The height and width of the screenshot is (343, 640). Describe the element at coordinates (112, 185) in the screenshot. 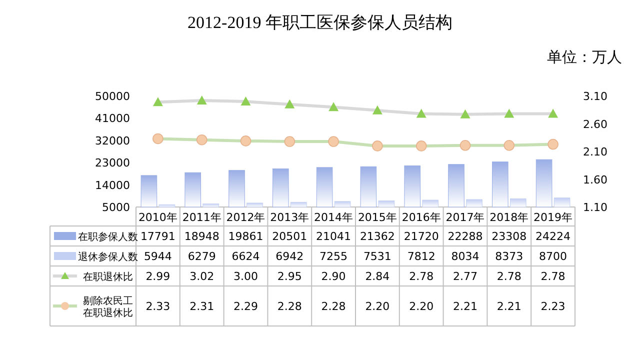

I see `y-tick-label: 14000` at that location.